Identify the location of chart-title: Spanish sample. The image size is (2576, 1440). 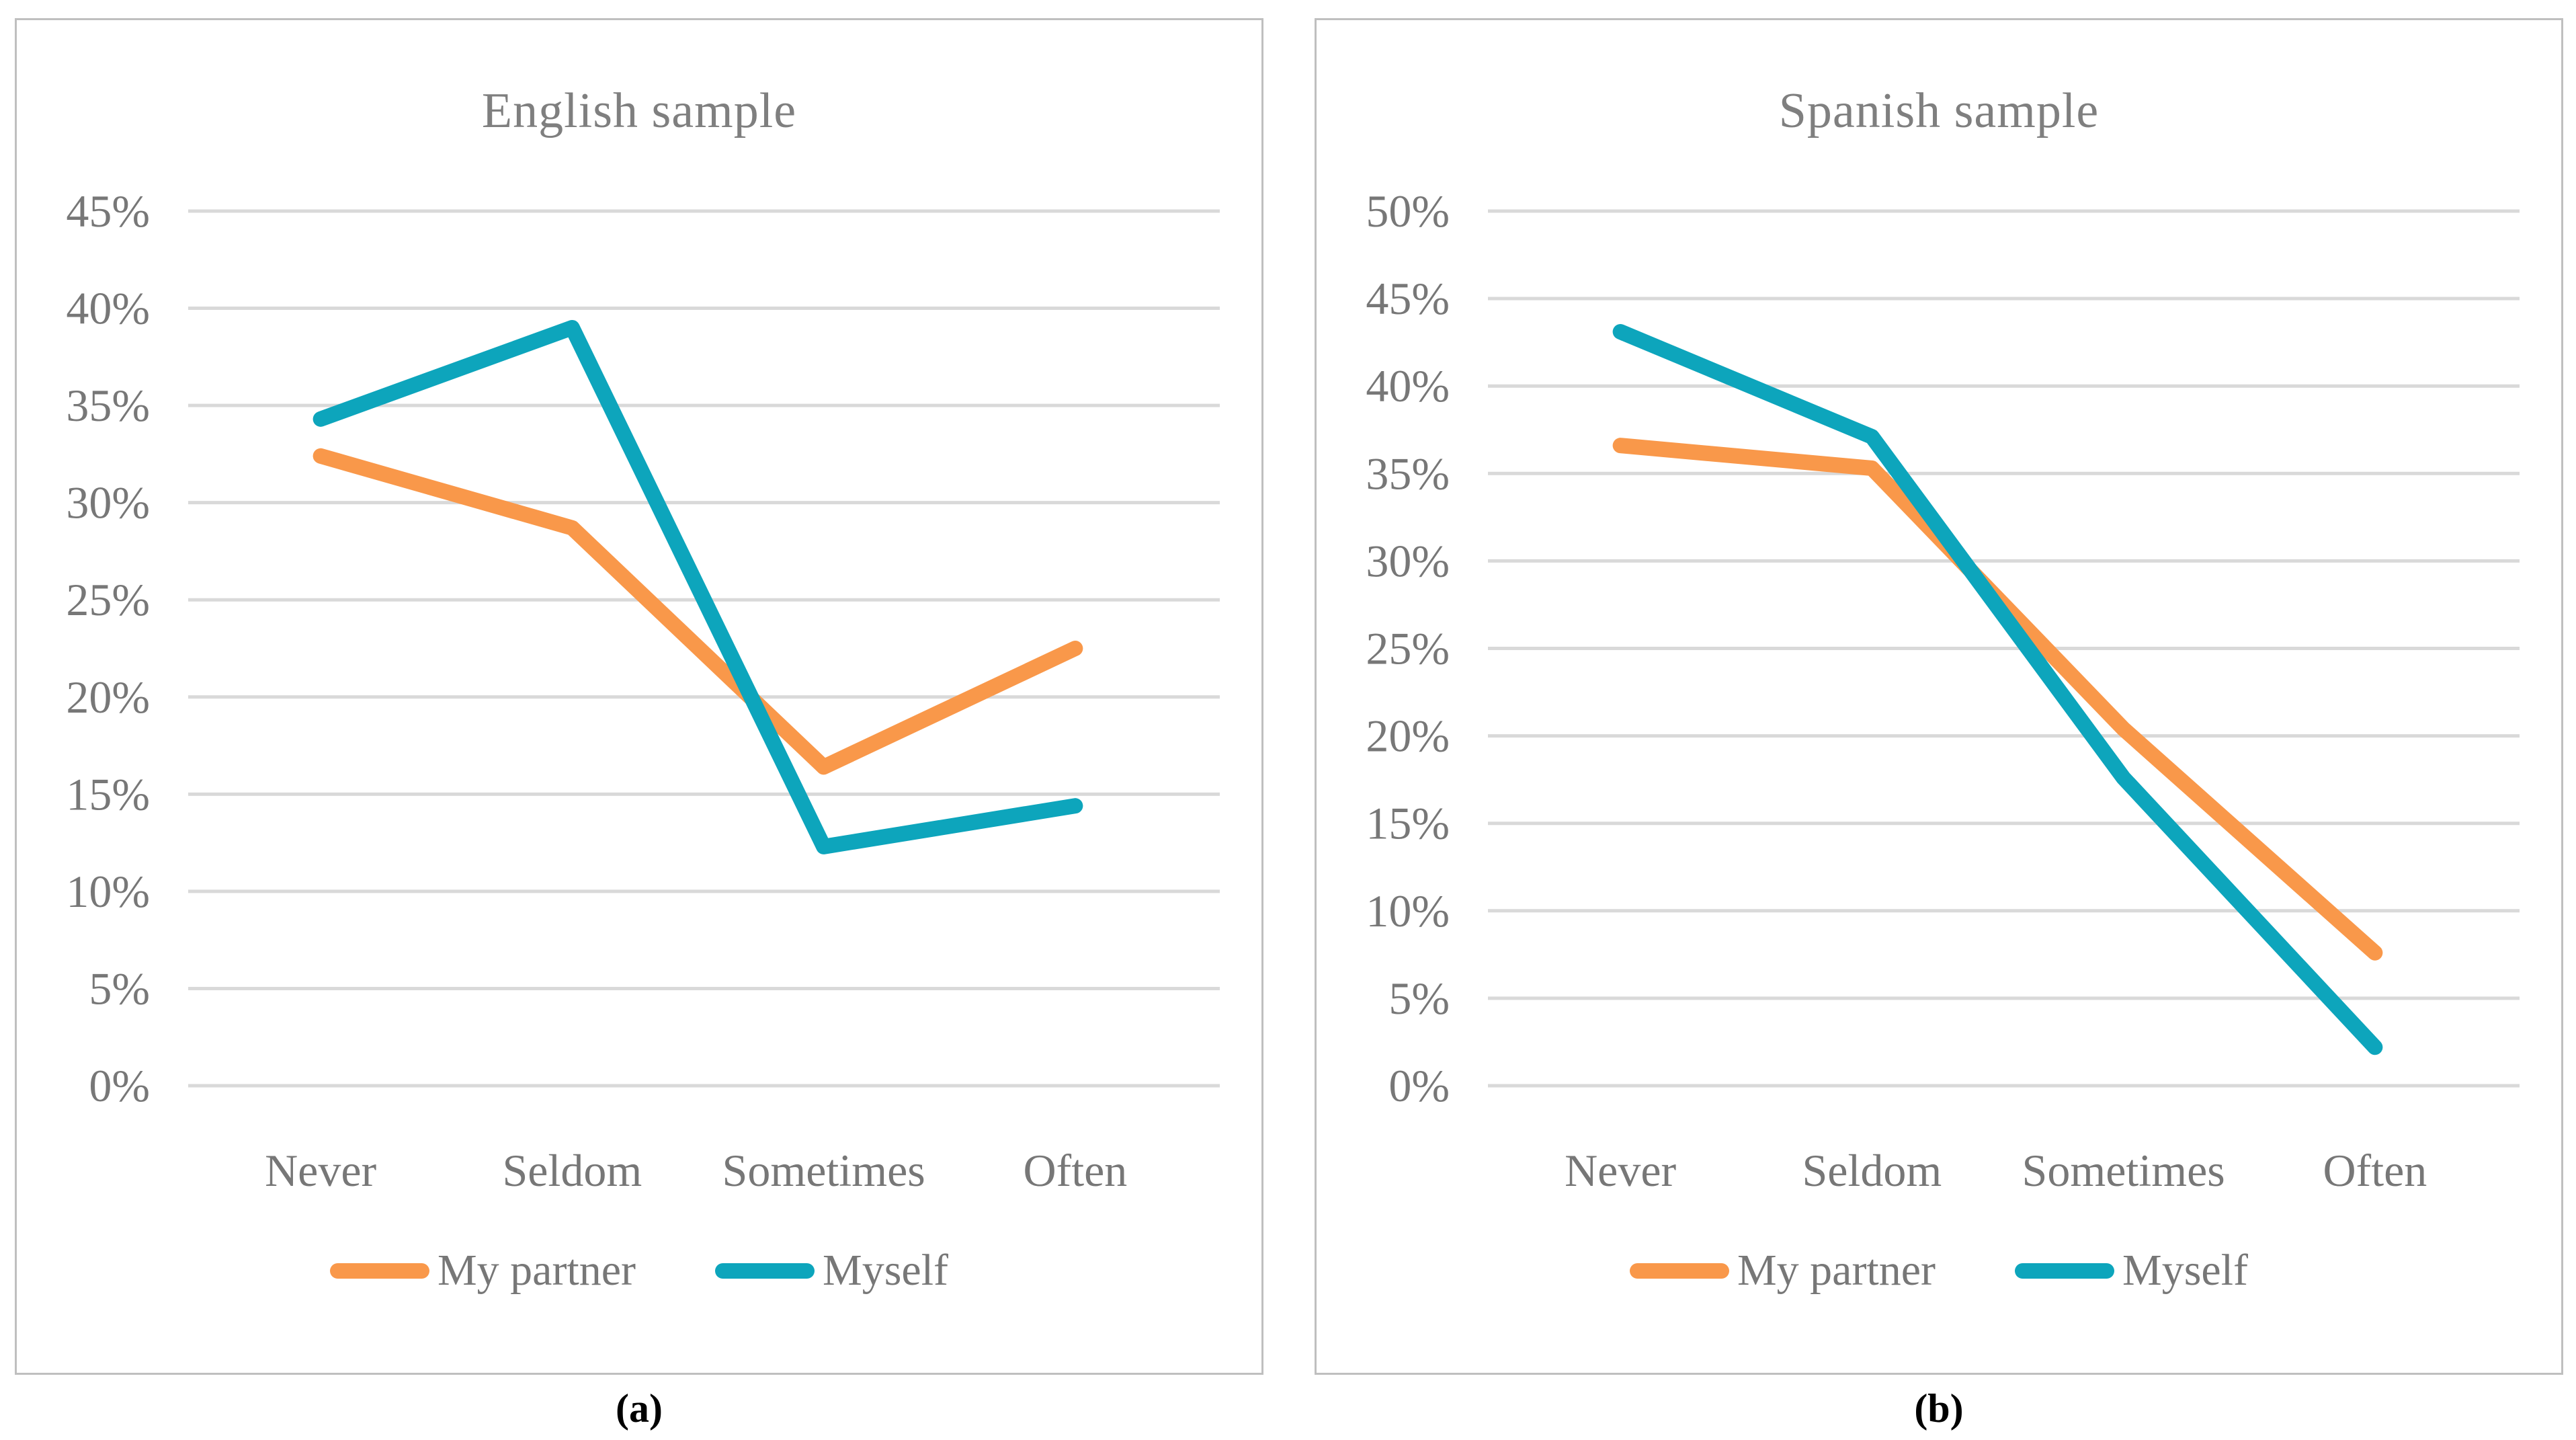
(1939, 111).